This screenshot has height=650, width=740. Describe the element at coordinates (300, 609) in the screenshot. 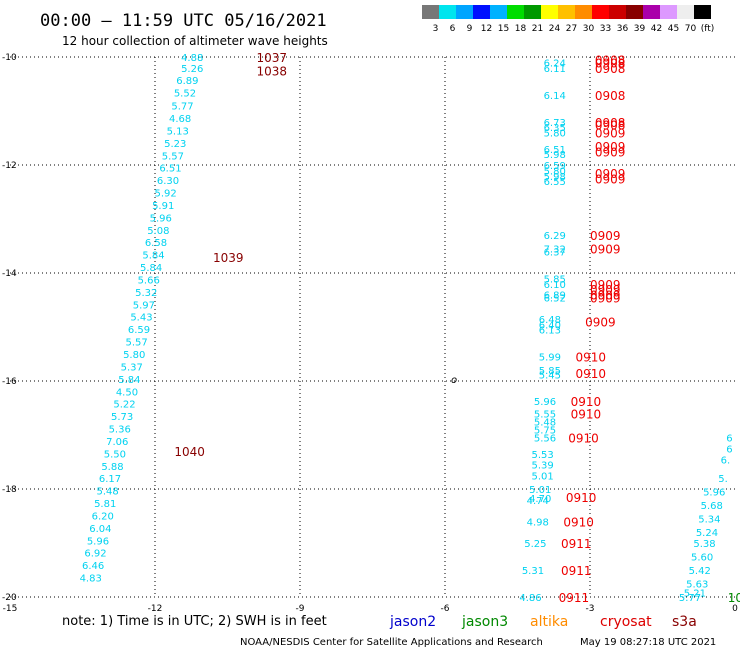

I see `x-tick-label: -9` at that location.